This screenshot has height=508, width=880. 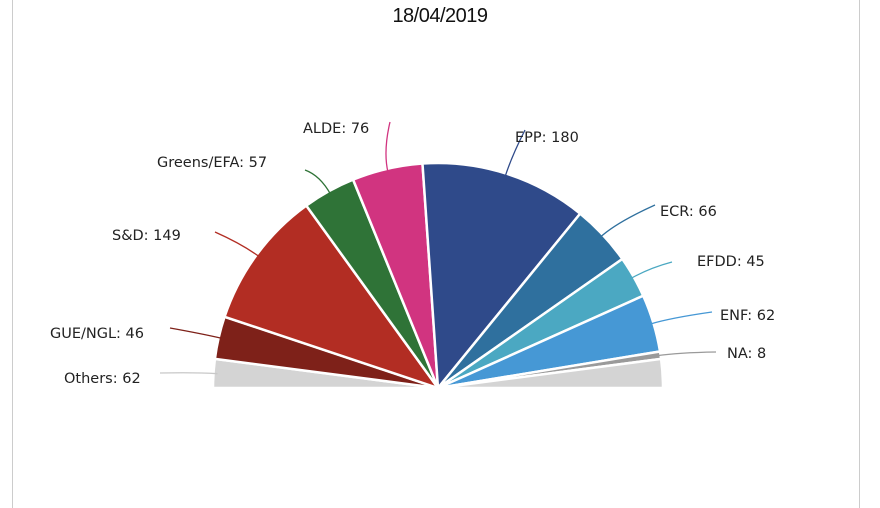 What do you see at coordinates (627, 221) in the screenshot?
I see `leader-line-ecr` at bounding box center [627, 221].